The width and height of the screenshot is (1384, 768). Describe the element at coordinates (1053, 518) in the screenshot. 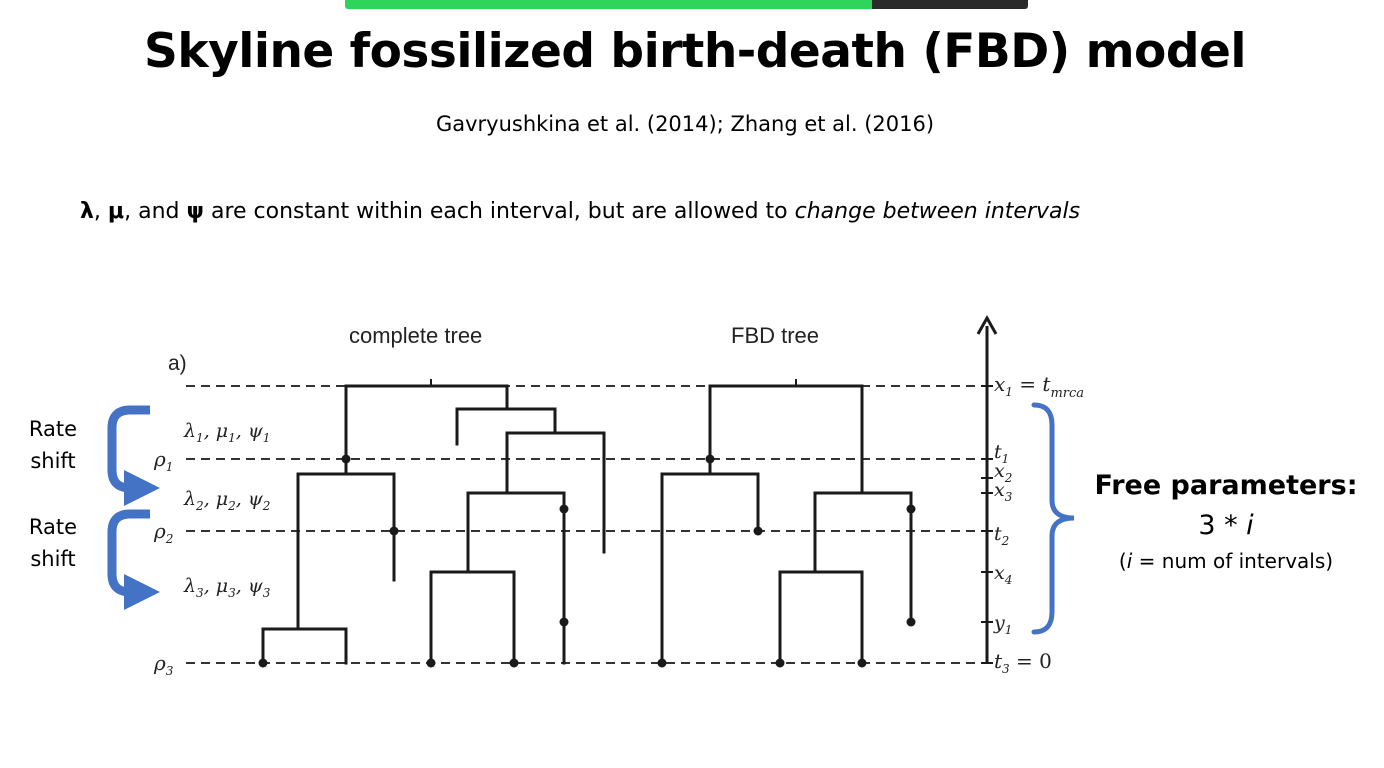

I see `free-params-brace` at that location.